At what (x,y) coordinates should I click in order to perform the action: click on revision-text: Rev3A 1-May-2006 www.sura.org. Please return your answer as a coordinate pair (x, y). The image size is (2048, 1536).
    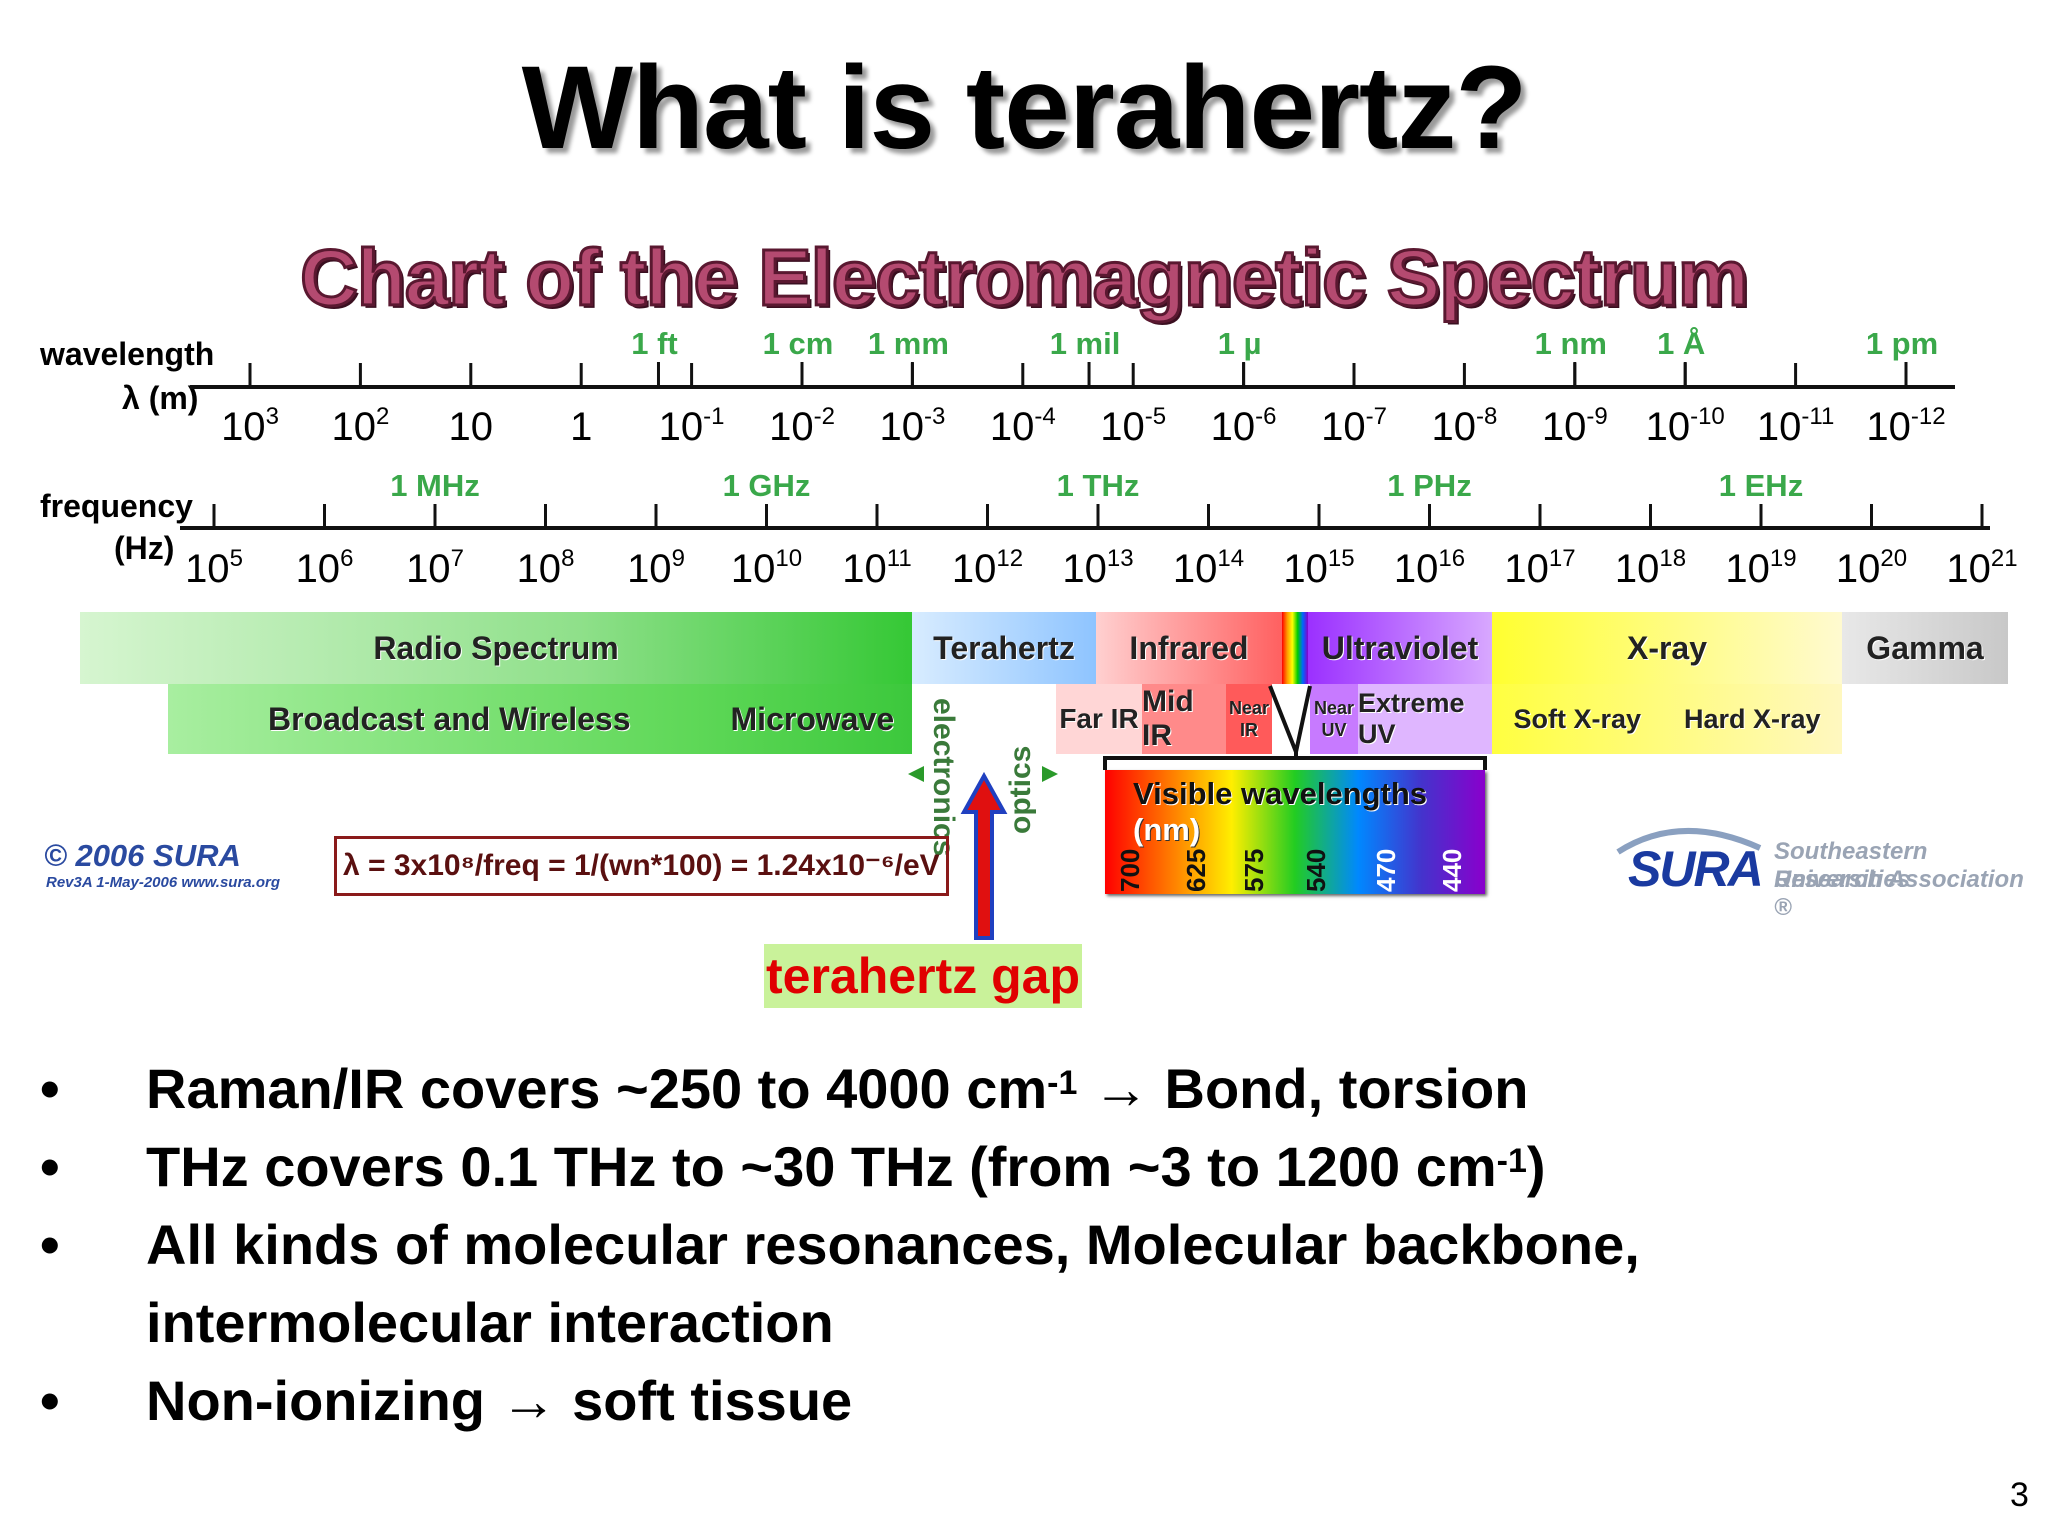
    Looking at the image, I should click on (163, 882).